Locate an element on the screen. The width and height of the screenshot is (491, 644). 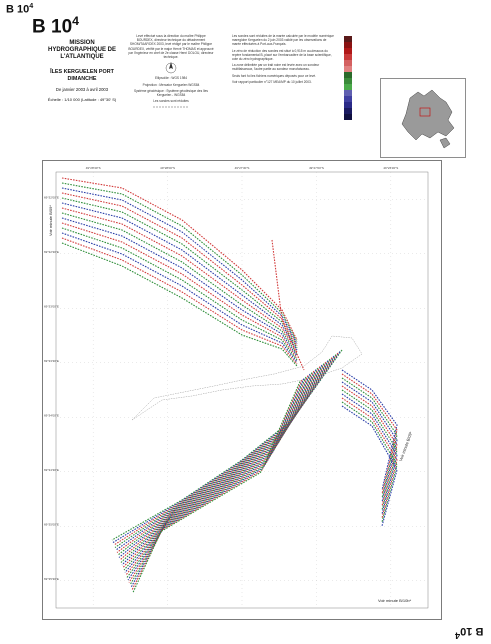
map-scale: Échelle : 1/10 000 (Latitude : 49°30' S) is located at coordinates (82, 99).